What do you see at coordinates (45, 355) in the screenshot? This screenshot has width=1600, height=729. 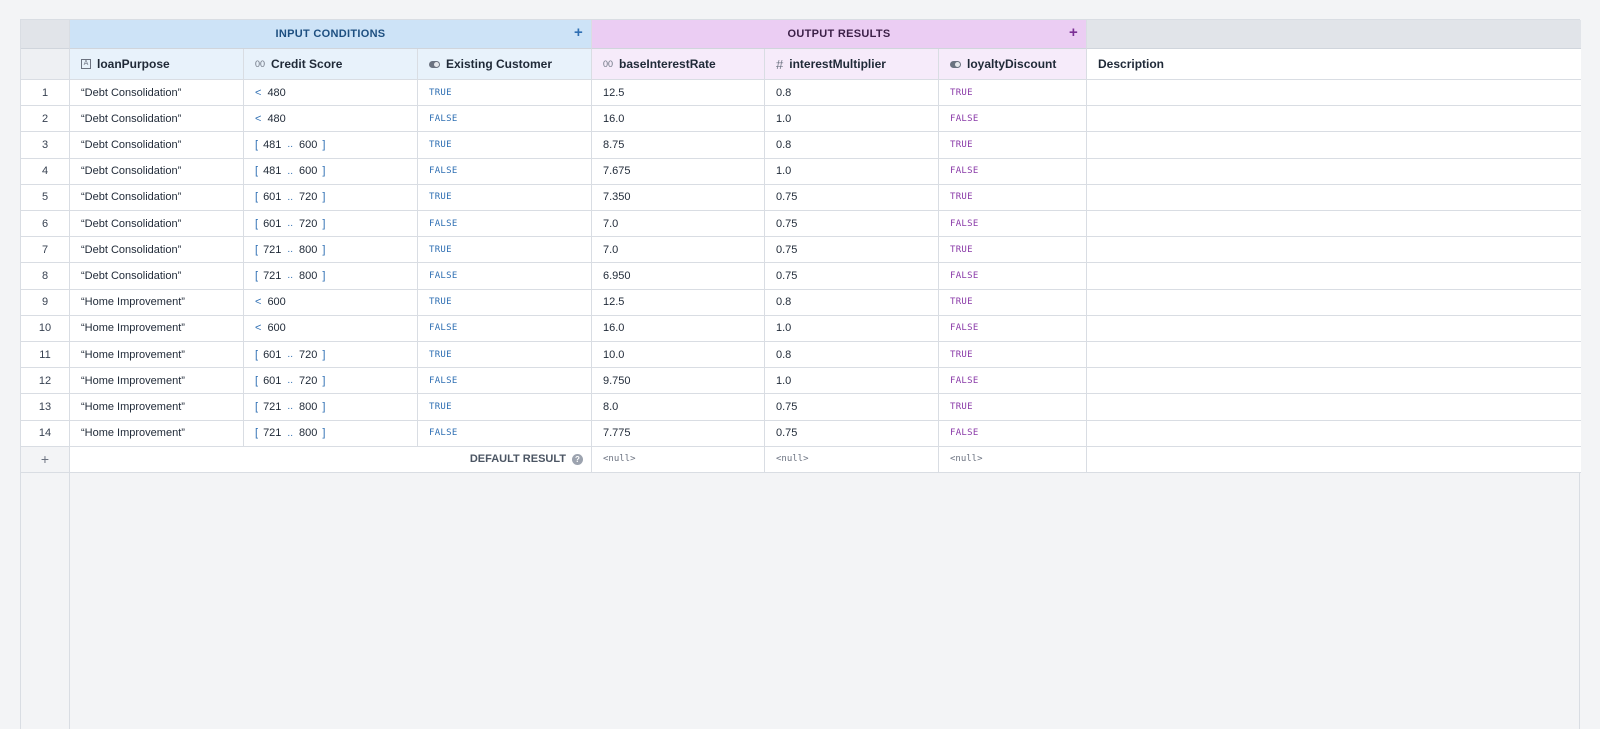 I see `row-number: 11` at bounding box center [45, 355].